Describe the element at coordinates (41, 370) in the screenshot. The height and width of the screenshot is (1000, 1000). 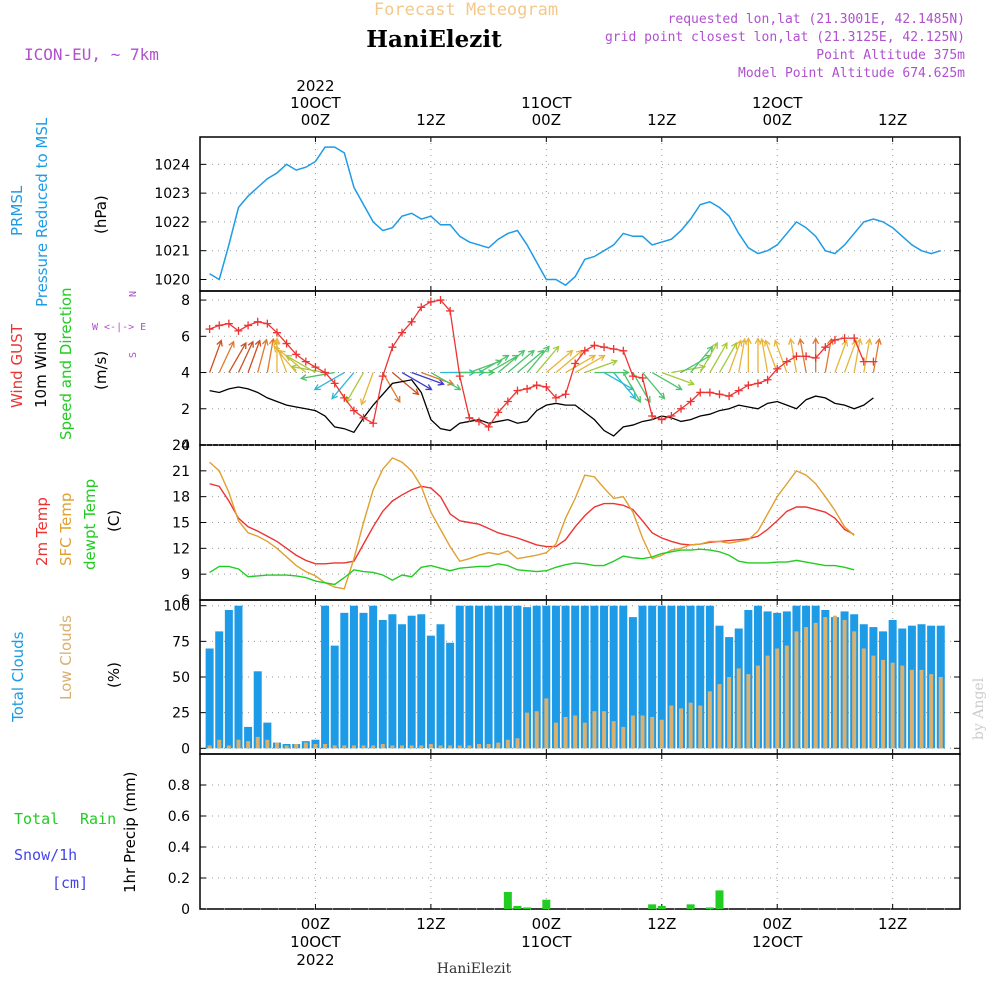
I see `label-10m-wind: 10m Wind` at that location.